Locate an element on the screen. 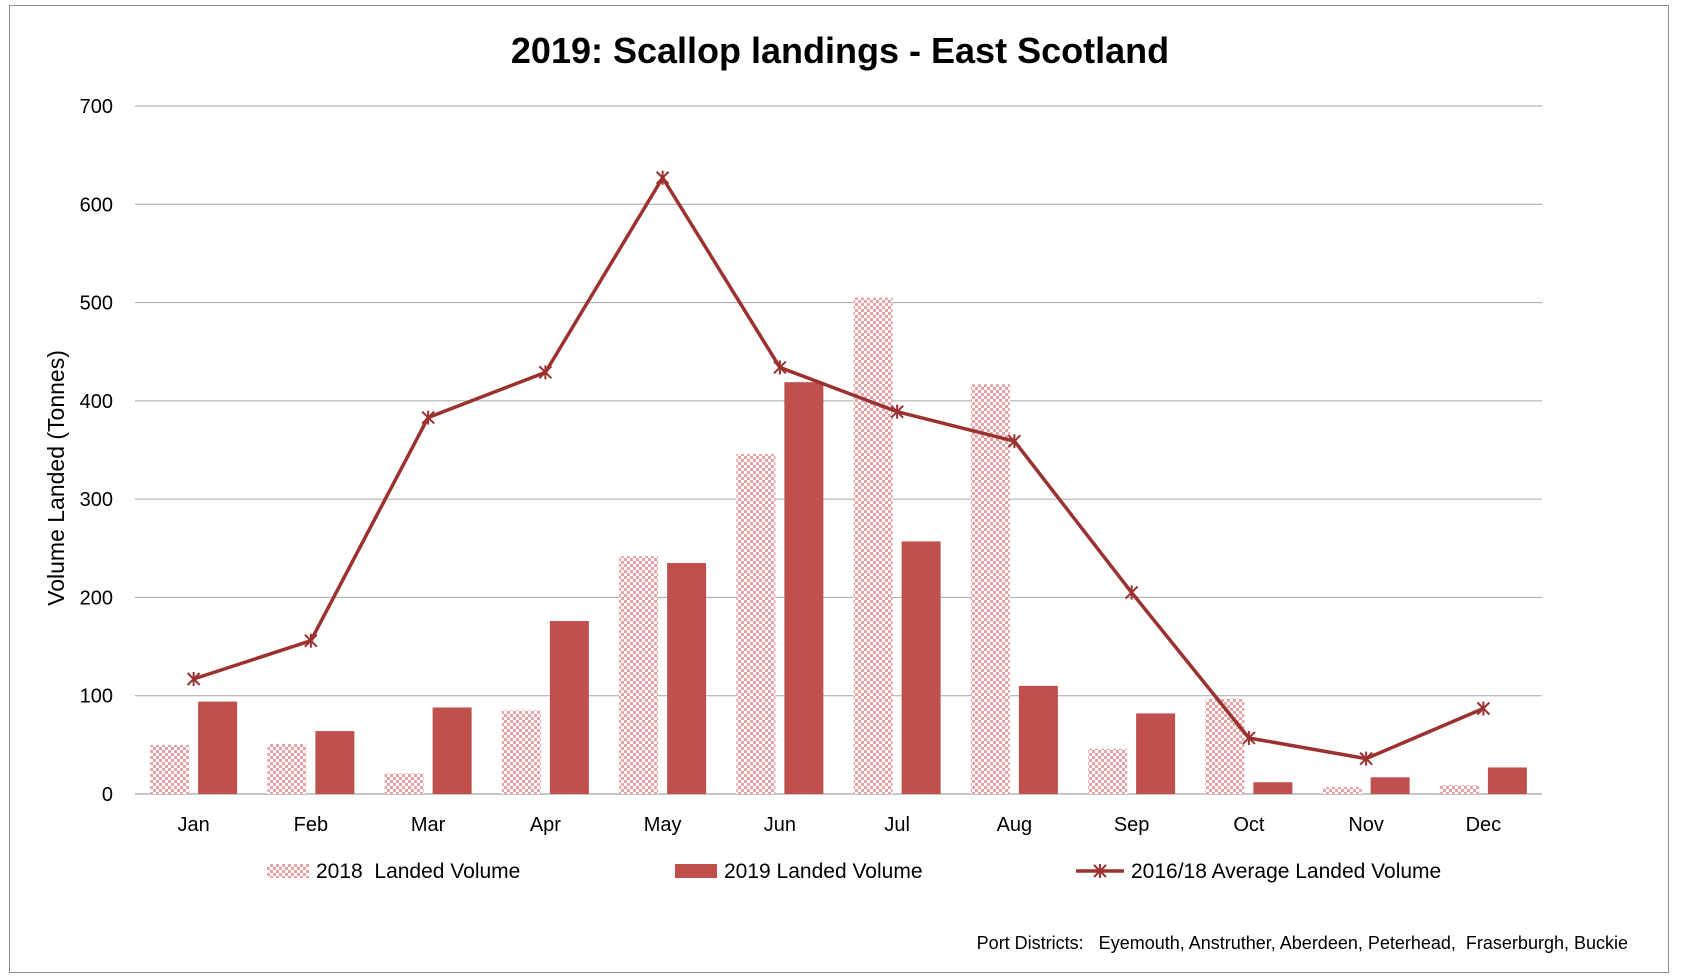  bar-2019-feb is located at coordinates (335, 762).